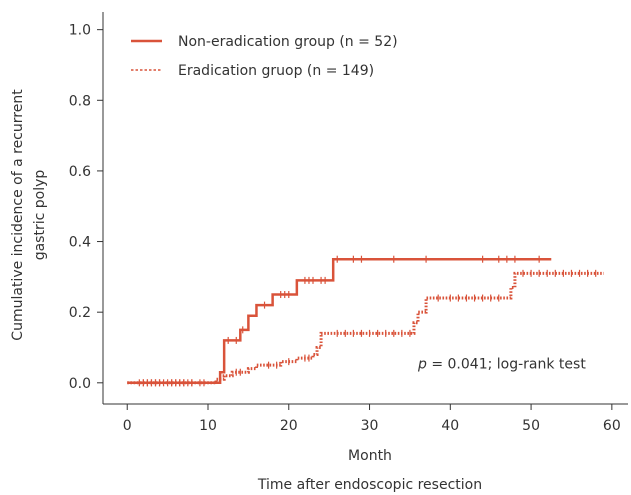 Image resolution: width=631 pixels, height=495 pixels. Describe the element at coordinates (40, 215) in the screenshot. I see `y-axis-label-line-2: gastric polyp` at that location.